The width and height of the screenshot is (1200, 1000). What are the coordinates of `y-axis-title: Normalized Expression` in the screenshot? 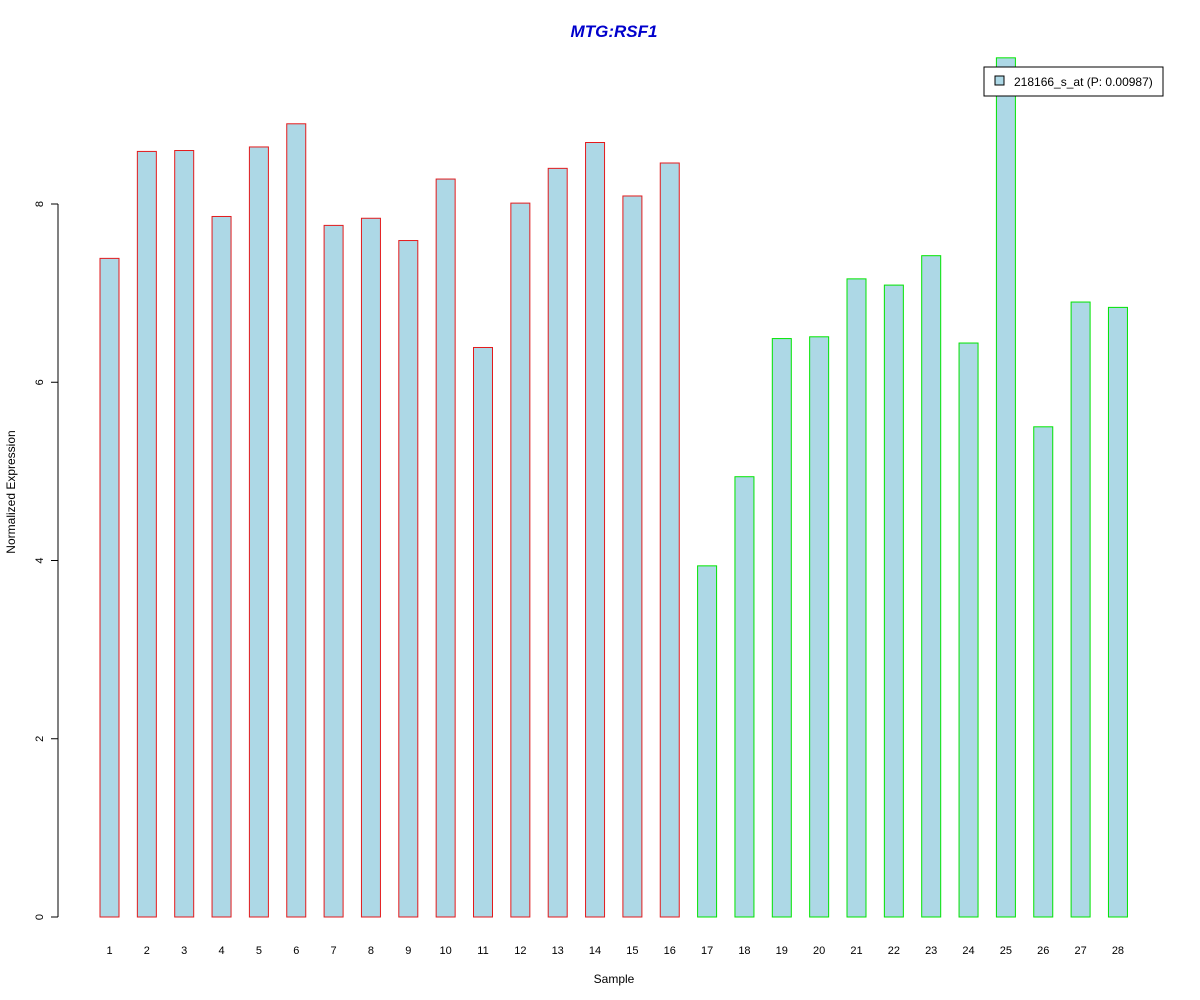 It's located at (11, 491).